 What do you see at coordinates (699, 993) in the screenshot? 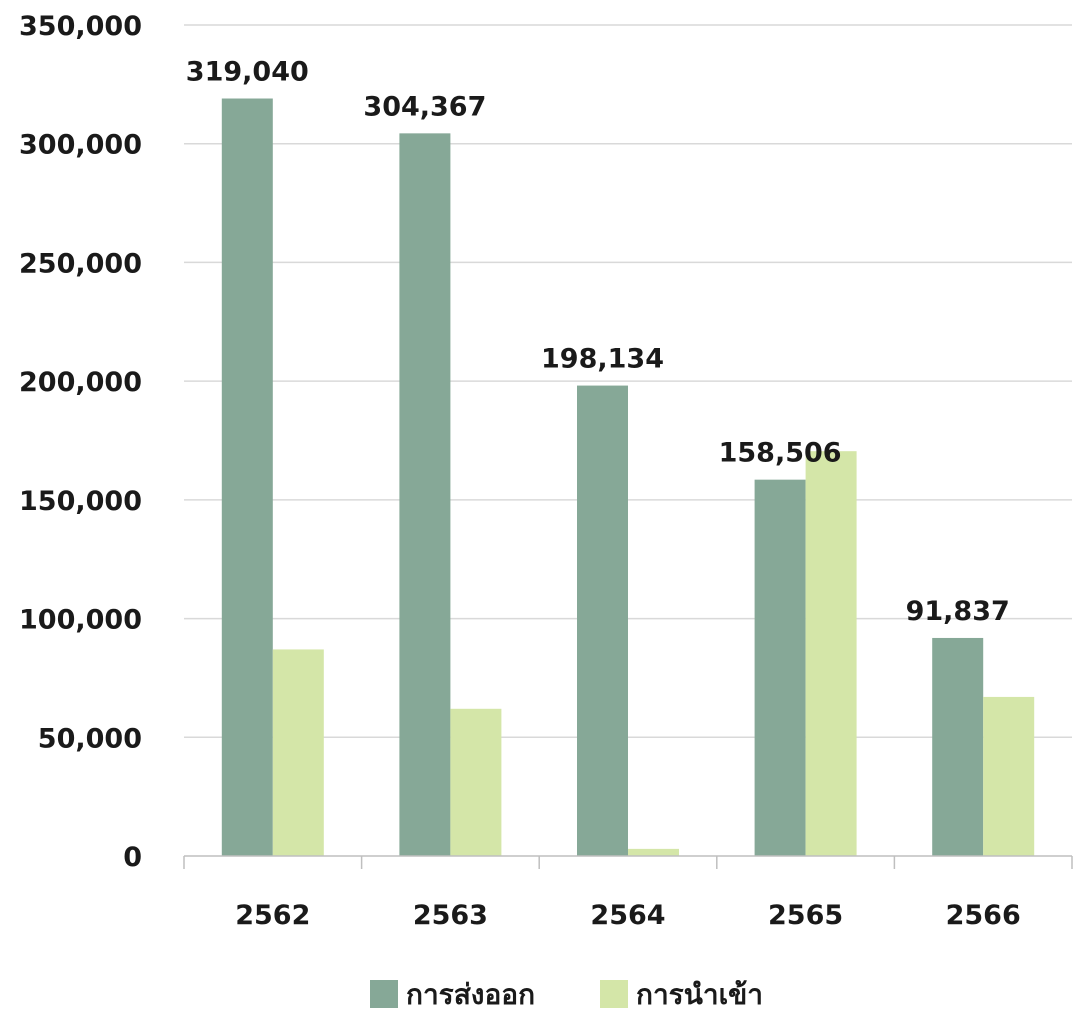
I see `legend-label: การนำเข้า` at bounding box center [699, 993].